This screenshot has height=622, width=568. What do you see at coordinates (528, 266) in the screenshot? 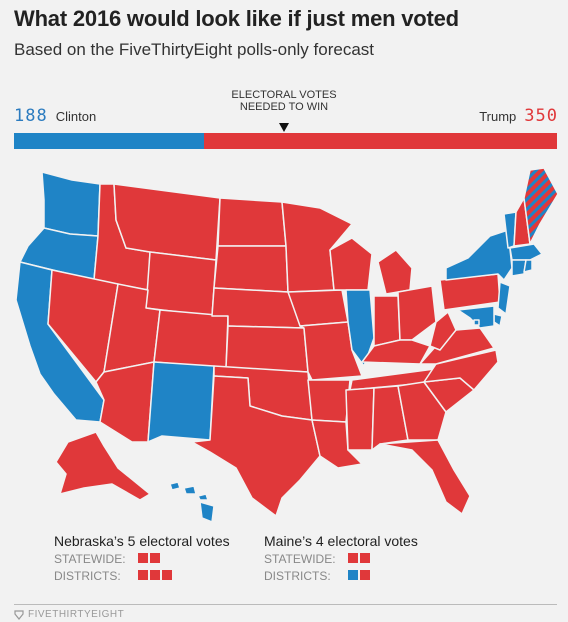
I see `state-ri` at bounding box center [528, 266].